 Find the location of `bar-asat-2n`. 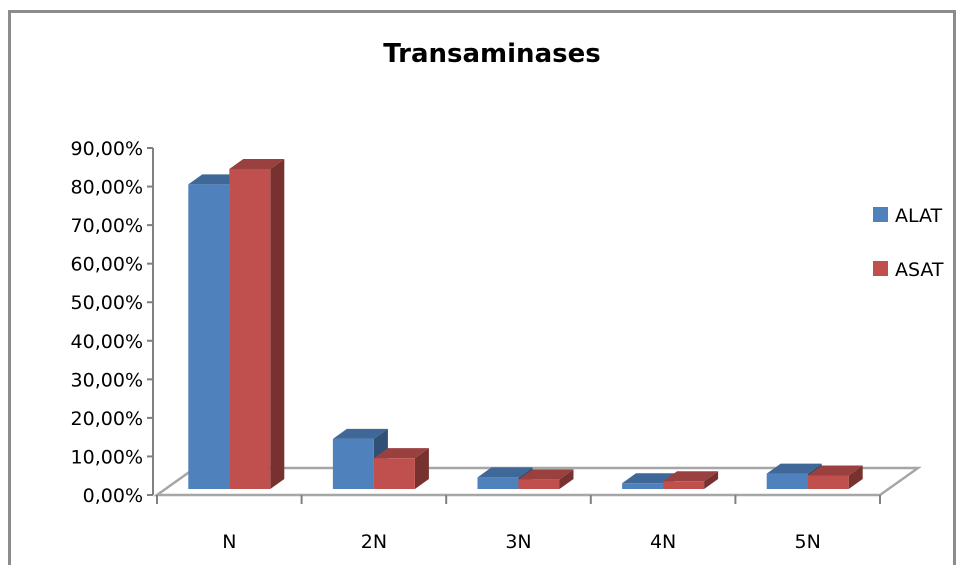

bar-asat-2n is located at coordinates (401, 468).